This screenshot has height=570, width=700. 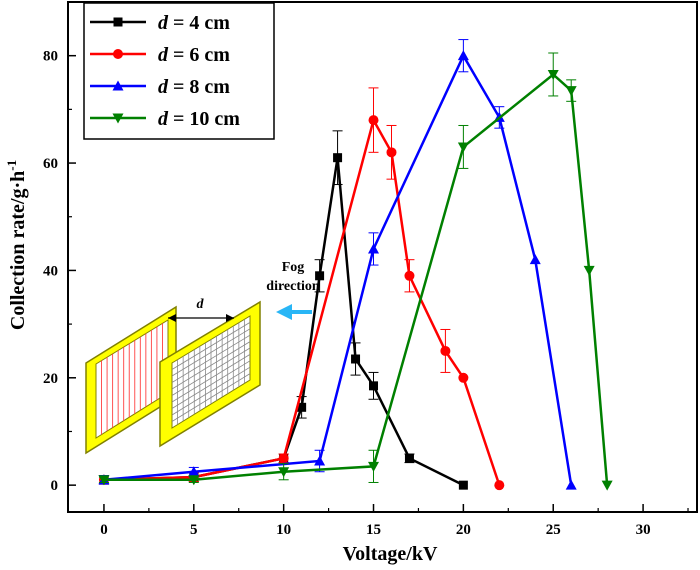 I want to click on legend-entry-3: d = 10 cm, so click(x=199, y=119).